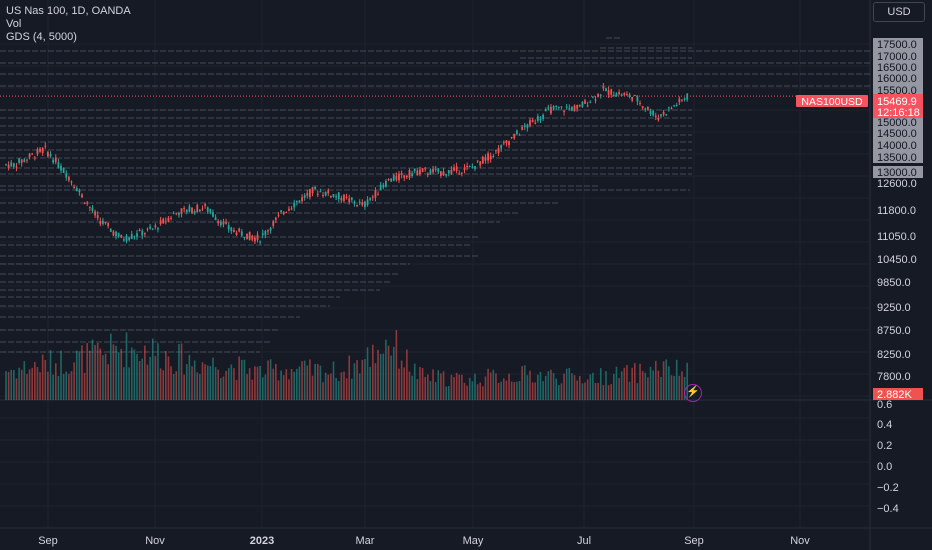  I want to click on lightning-icon: ⚡, so click(693, 393).